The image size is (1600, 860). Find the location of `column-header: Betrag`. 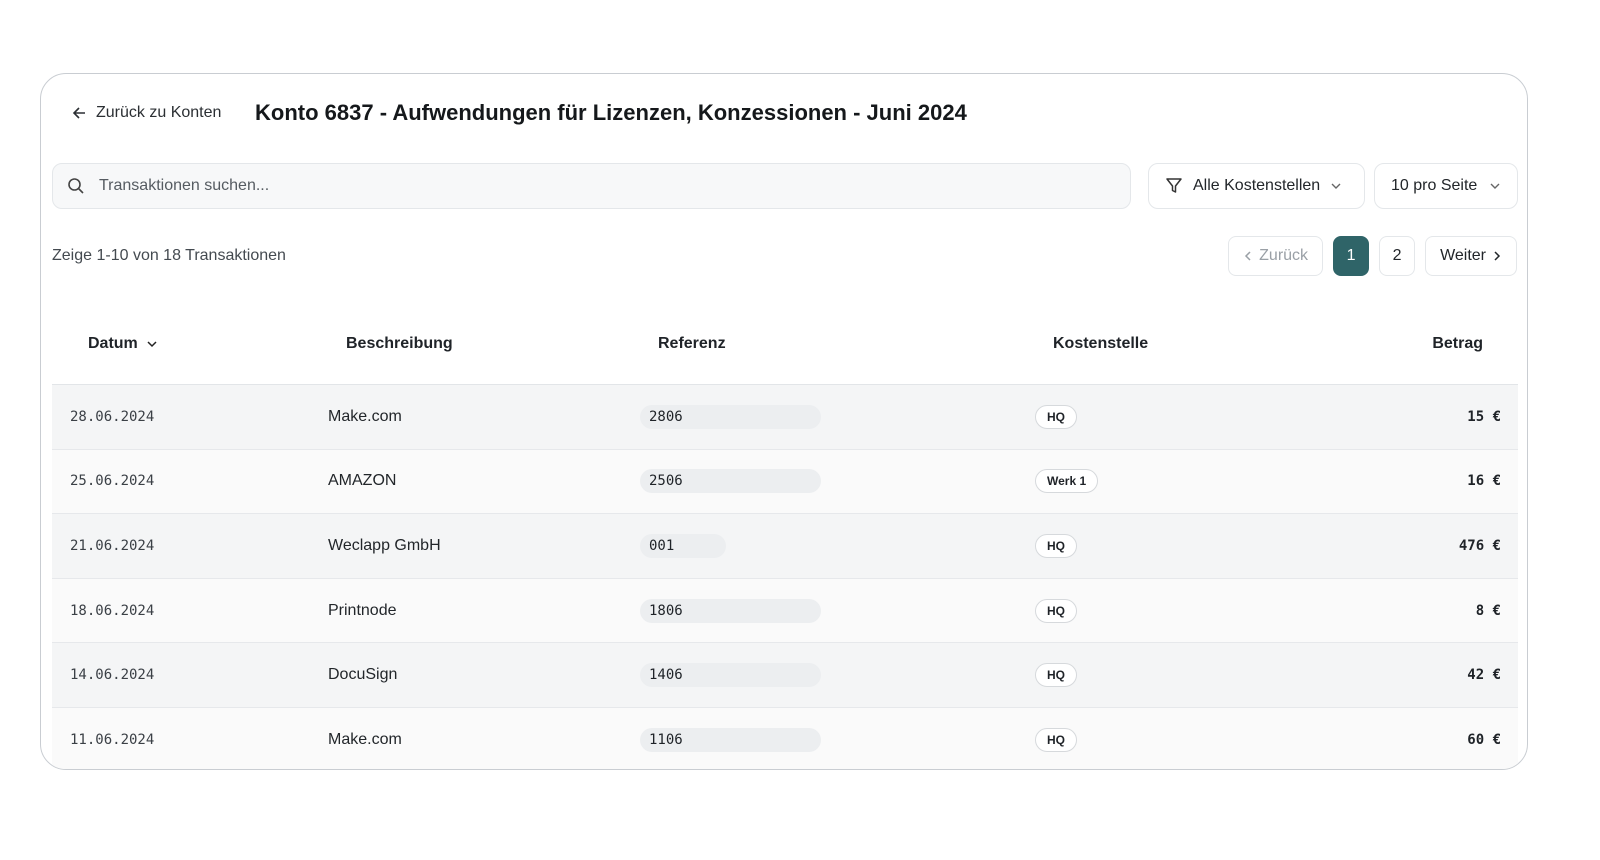

column-header: Betrag is located at coordinates (1457, 343).